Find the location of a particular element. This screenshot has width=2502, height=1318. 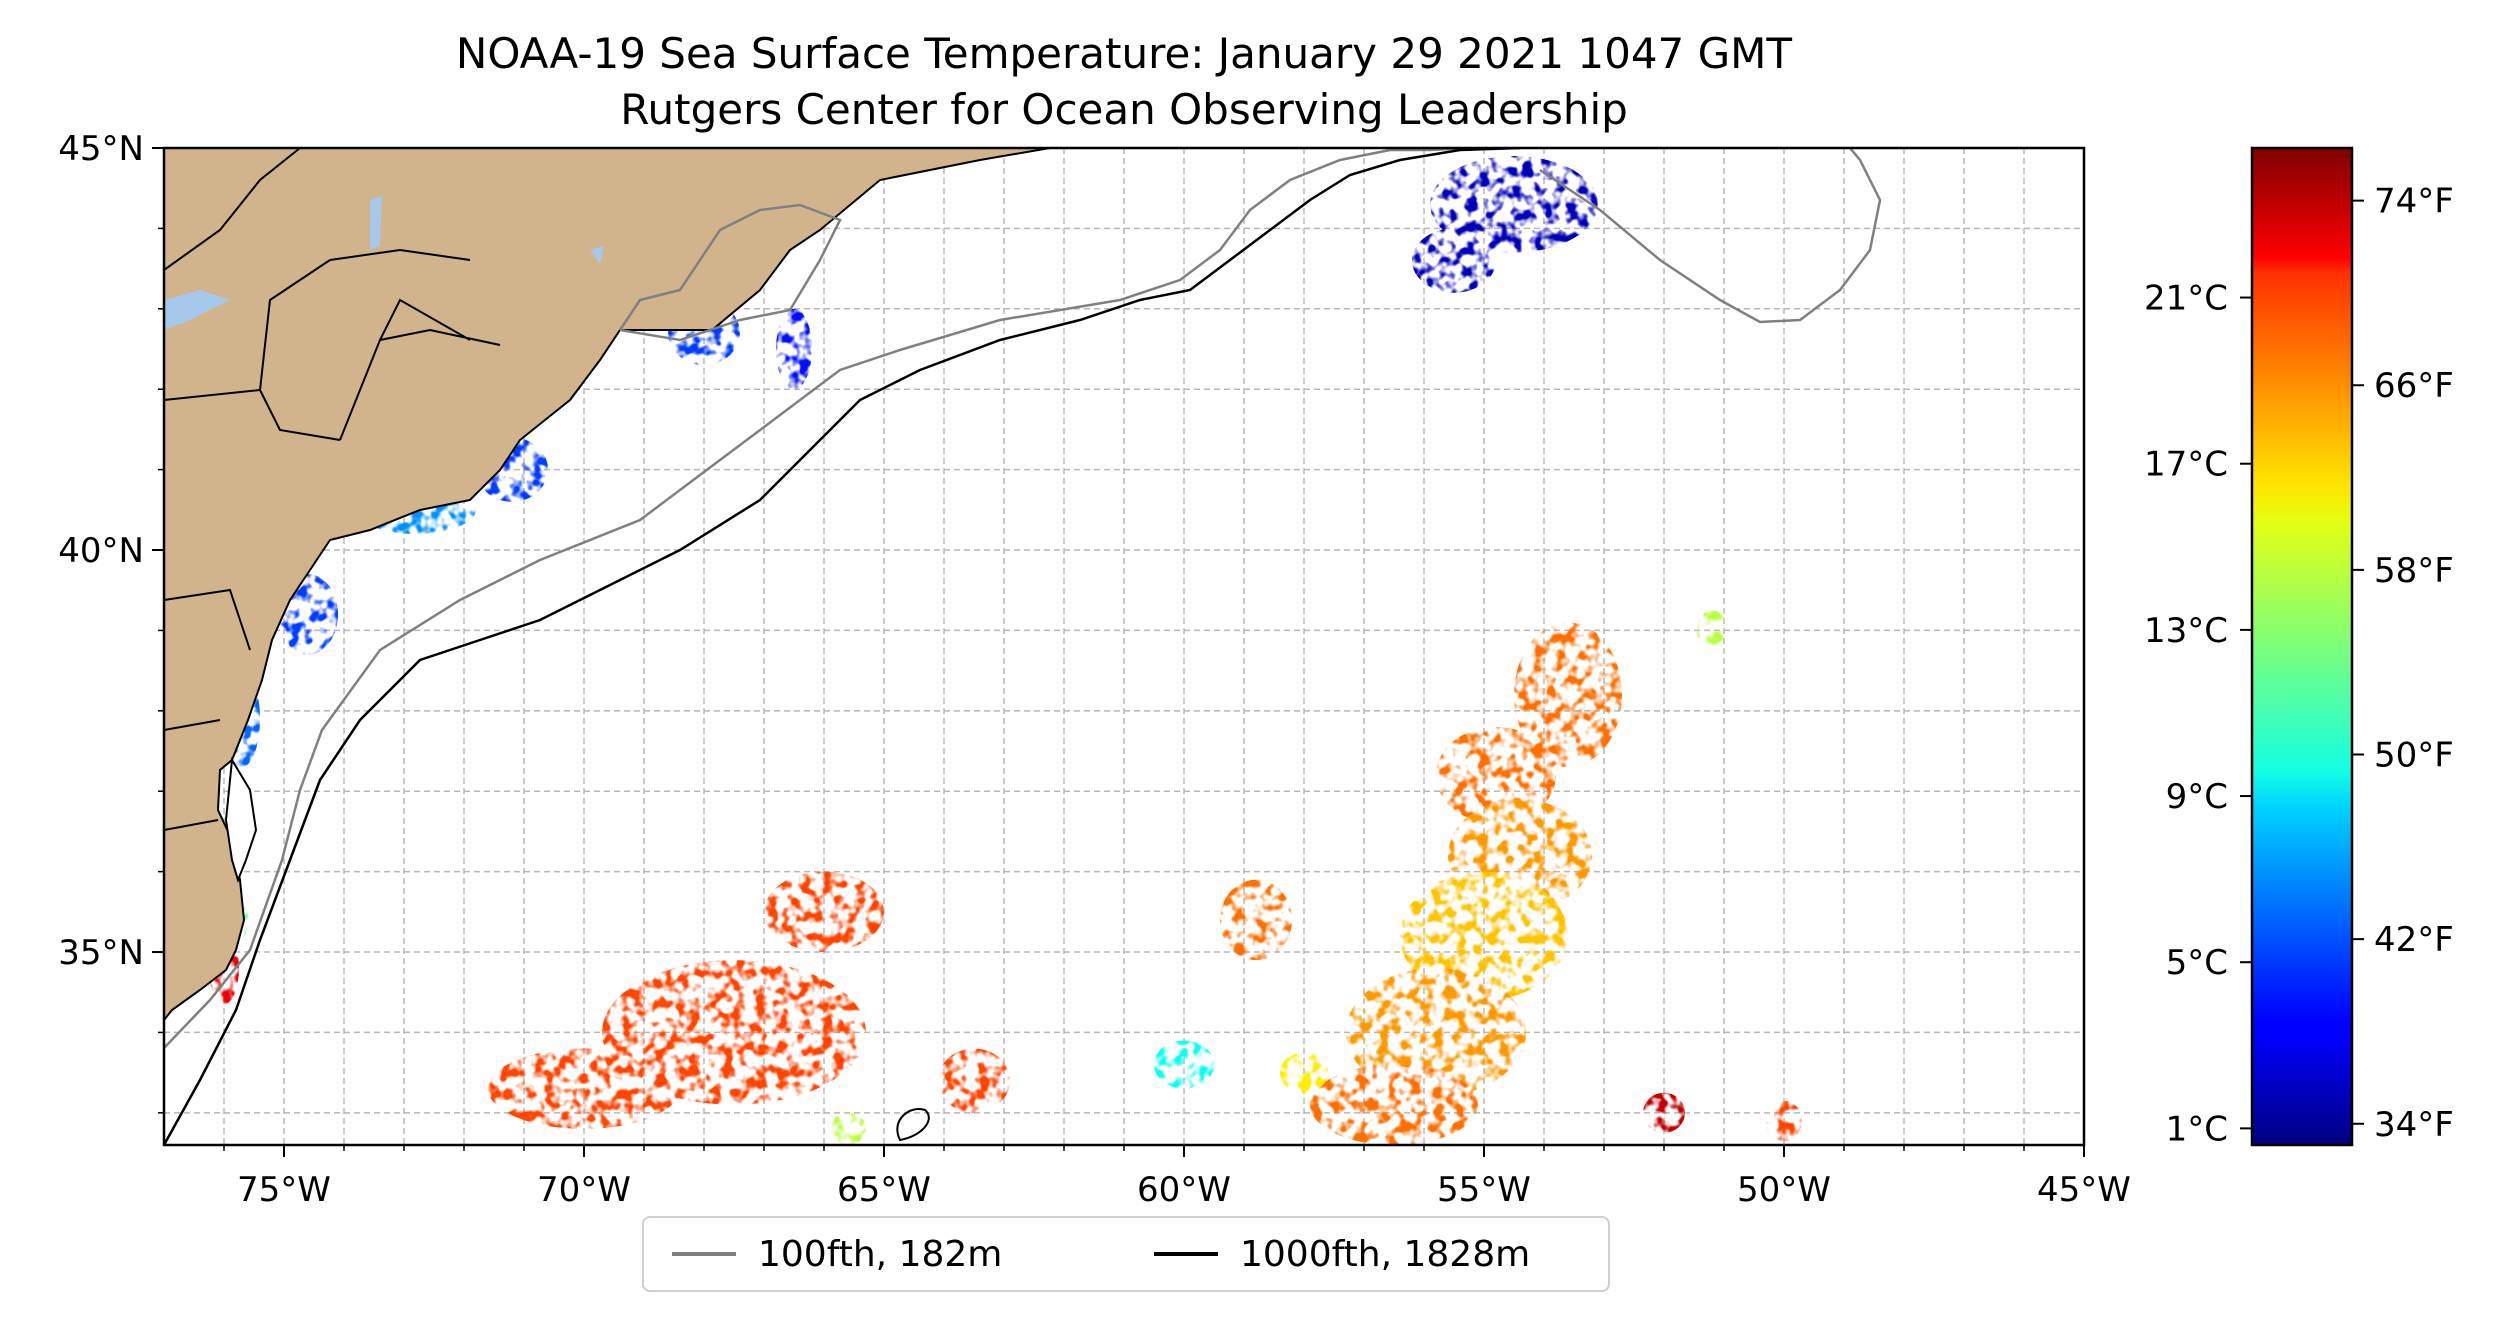

legend-item-100fth: 100fth, 182m is located at coordinates (837, 1254).